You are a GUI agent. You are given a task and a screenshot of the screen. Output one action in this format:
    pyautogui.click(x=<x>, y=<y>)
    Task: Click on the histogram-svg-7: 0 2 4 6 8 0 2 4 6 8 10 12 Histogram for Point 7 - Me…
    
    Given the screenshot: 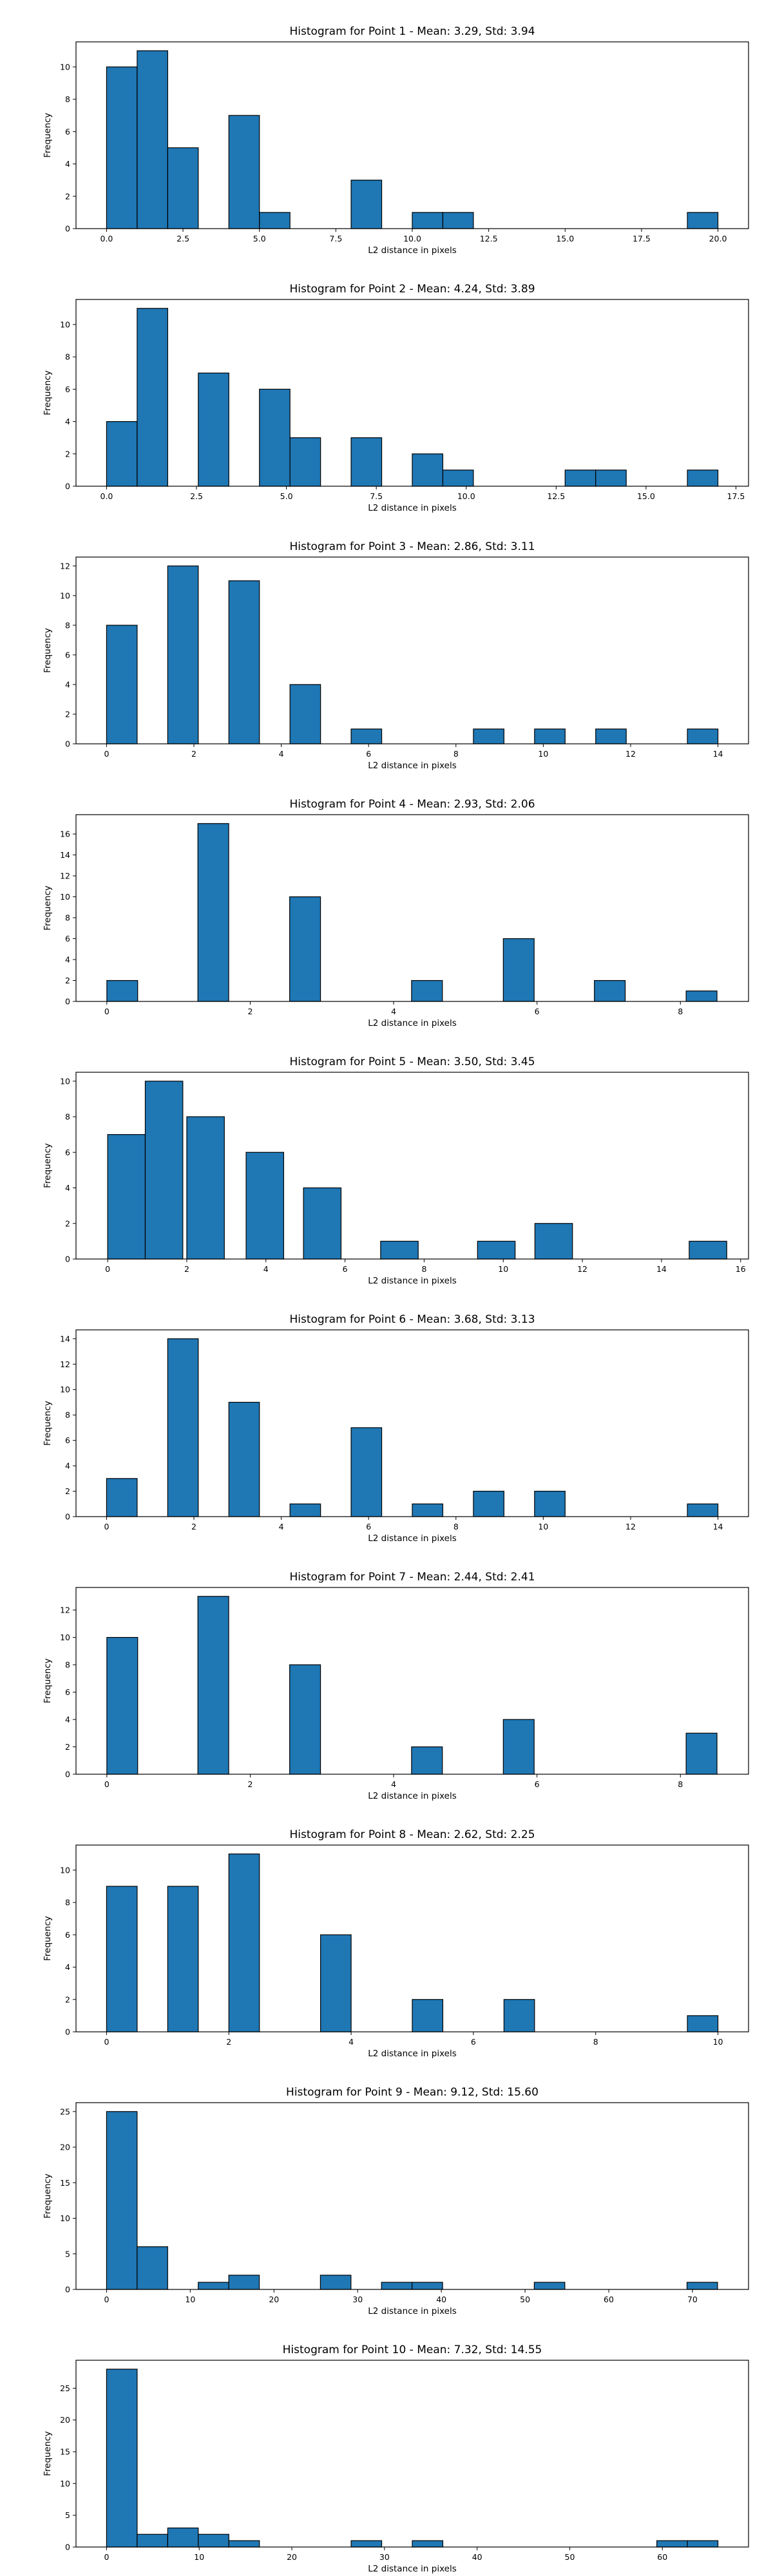 What is the action you would take?
    pyautogui.click(x=396, y=1686)
    